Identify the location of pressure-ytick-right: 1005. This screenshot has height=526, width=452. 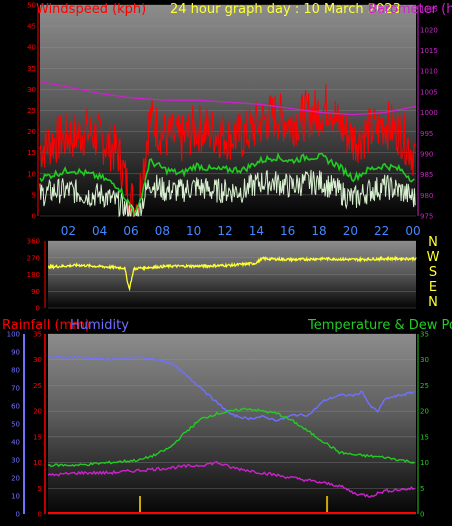
(429, 92).